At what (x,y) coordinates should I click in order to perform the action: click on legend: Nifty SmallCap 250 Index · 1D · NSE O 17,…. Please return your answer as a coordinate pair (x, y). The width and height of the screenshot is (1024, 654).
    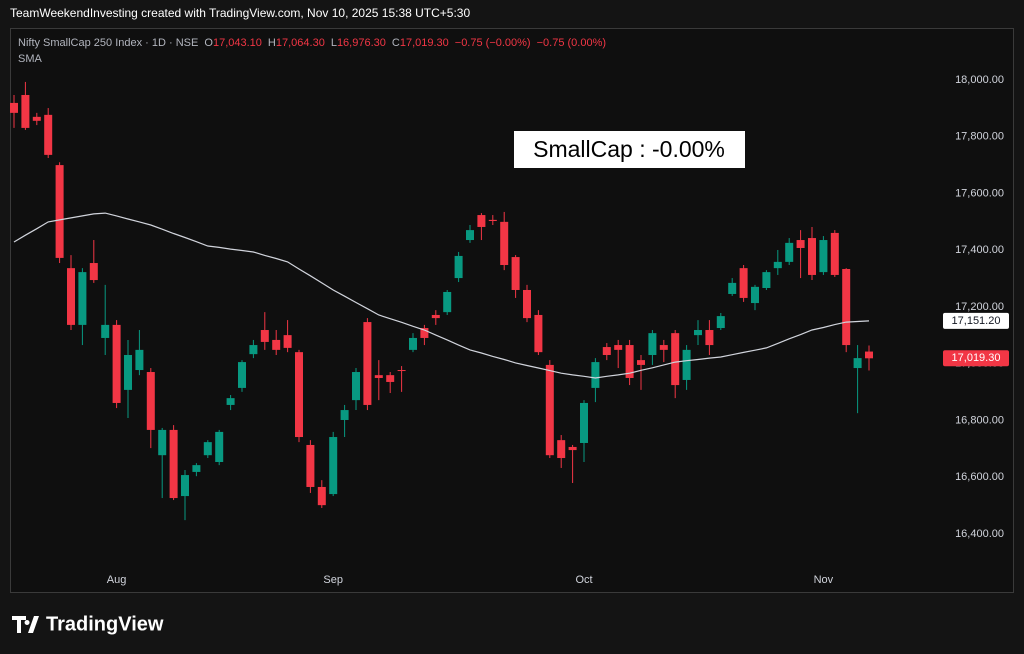
    Looking at the image, I should click on (312, 43).